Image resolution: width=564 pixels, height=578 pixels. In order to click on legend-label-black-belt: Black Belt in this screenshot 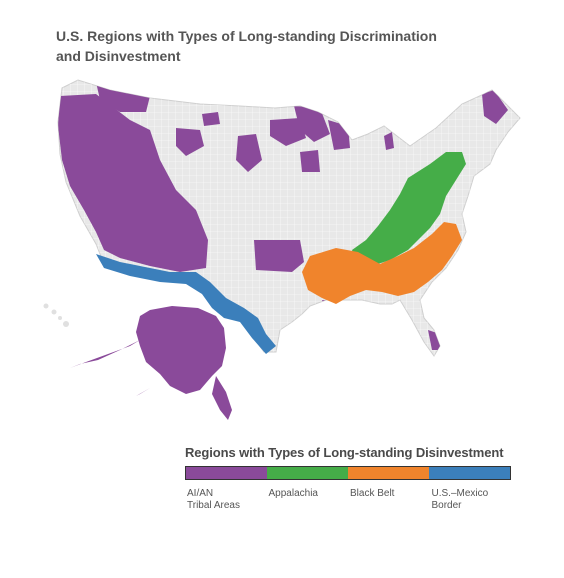, I will do `click(389, 500)`.